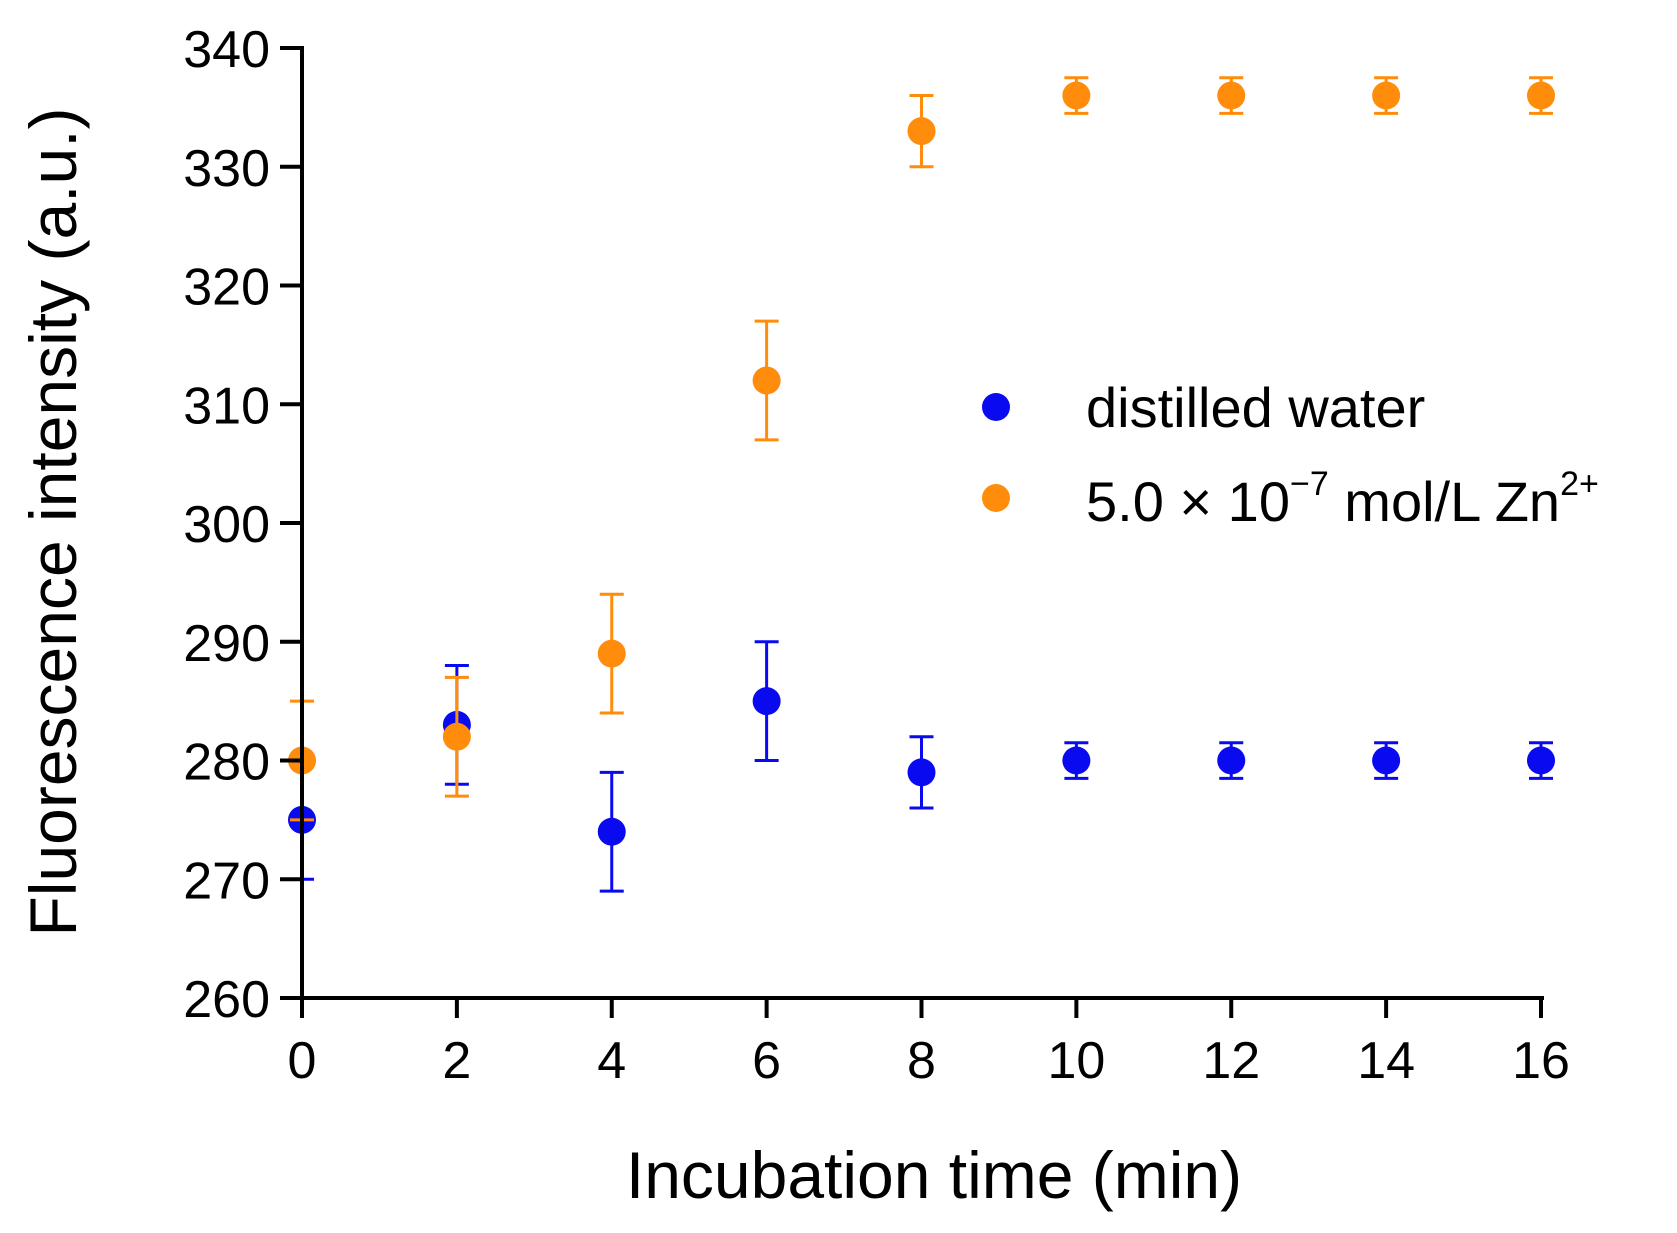 The image size is (1677, 1233). Describe the element at coordinates (456, 1061) in the screenshot. I see `x-tick-label: 2` at that location.